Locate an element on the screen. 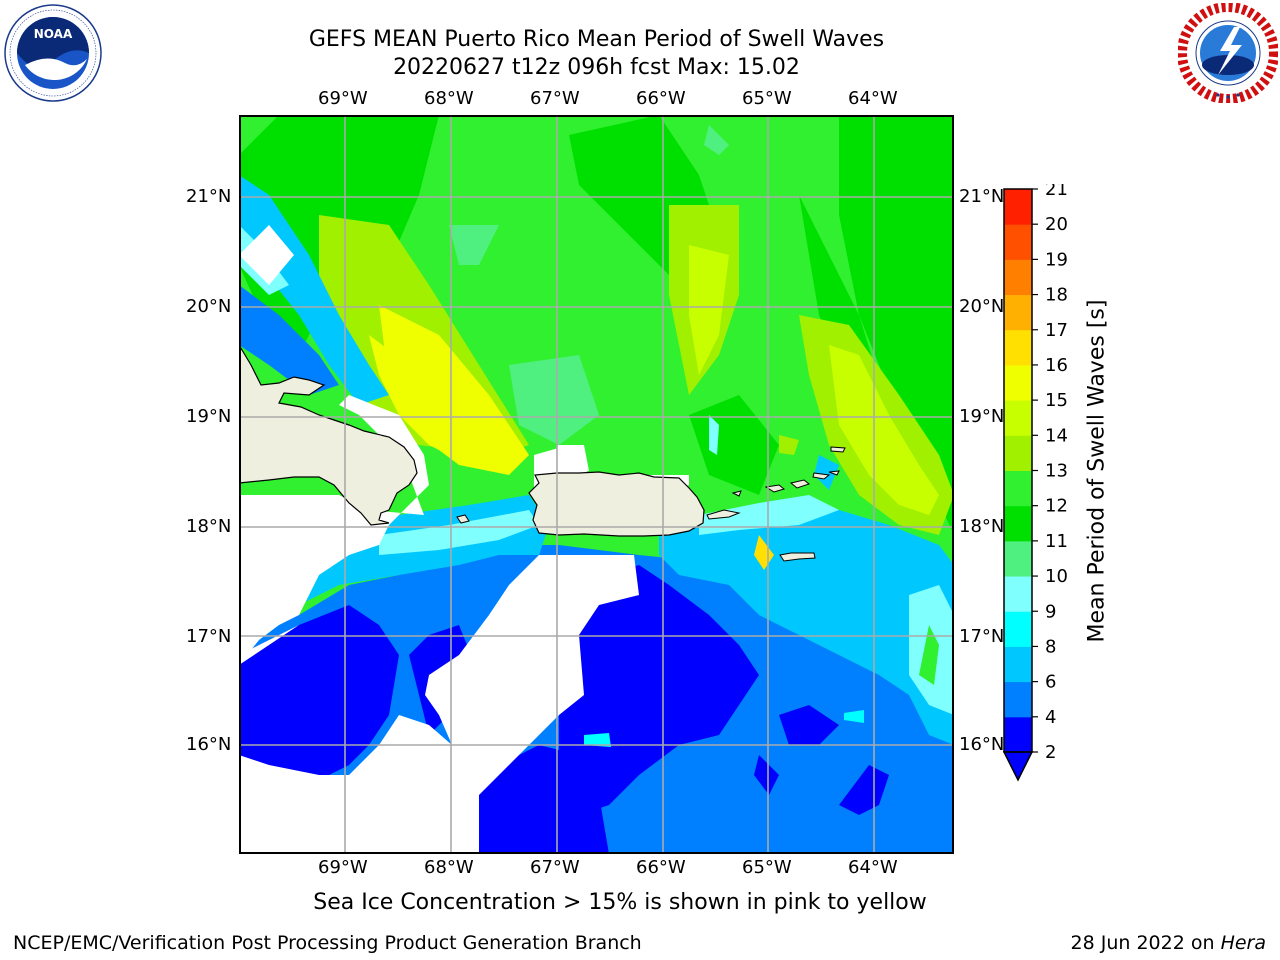  map-subtitle: 20220627 t12z 096h fcst Max: 15.02 is located at coordinates (596, 67).